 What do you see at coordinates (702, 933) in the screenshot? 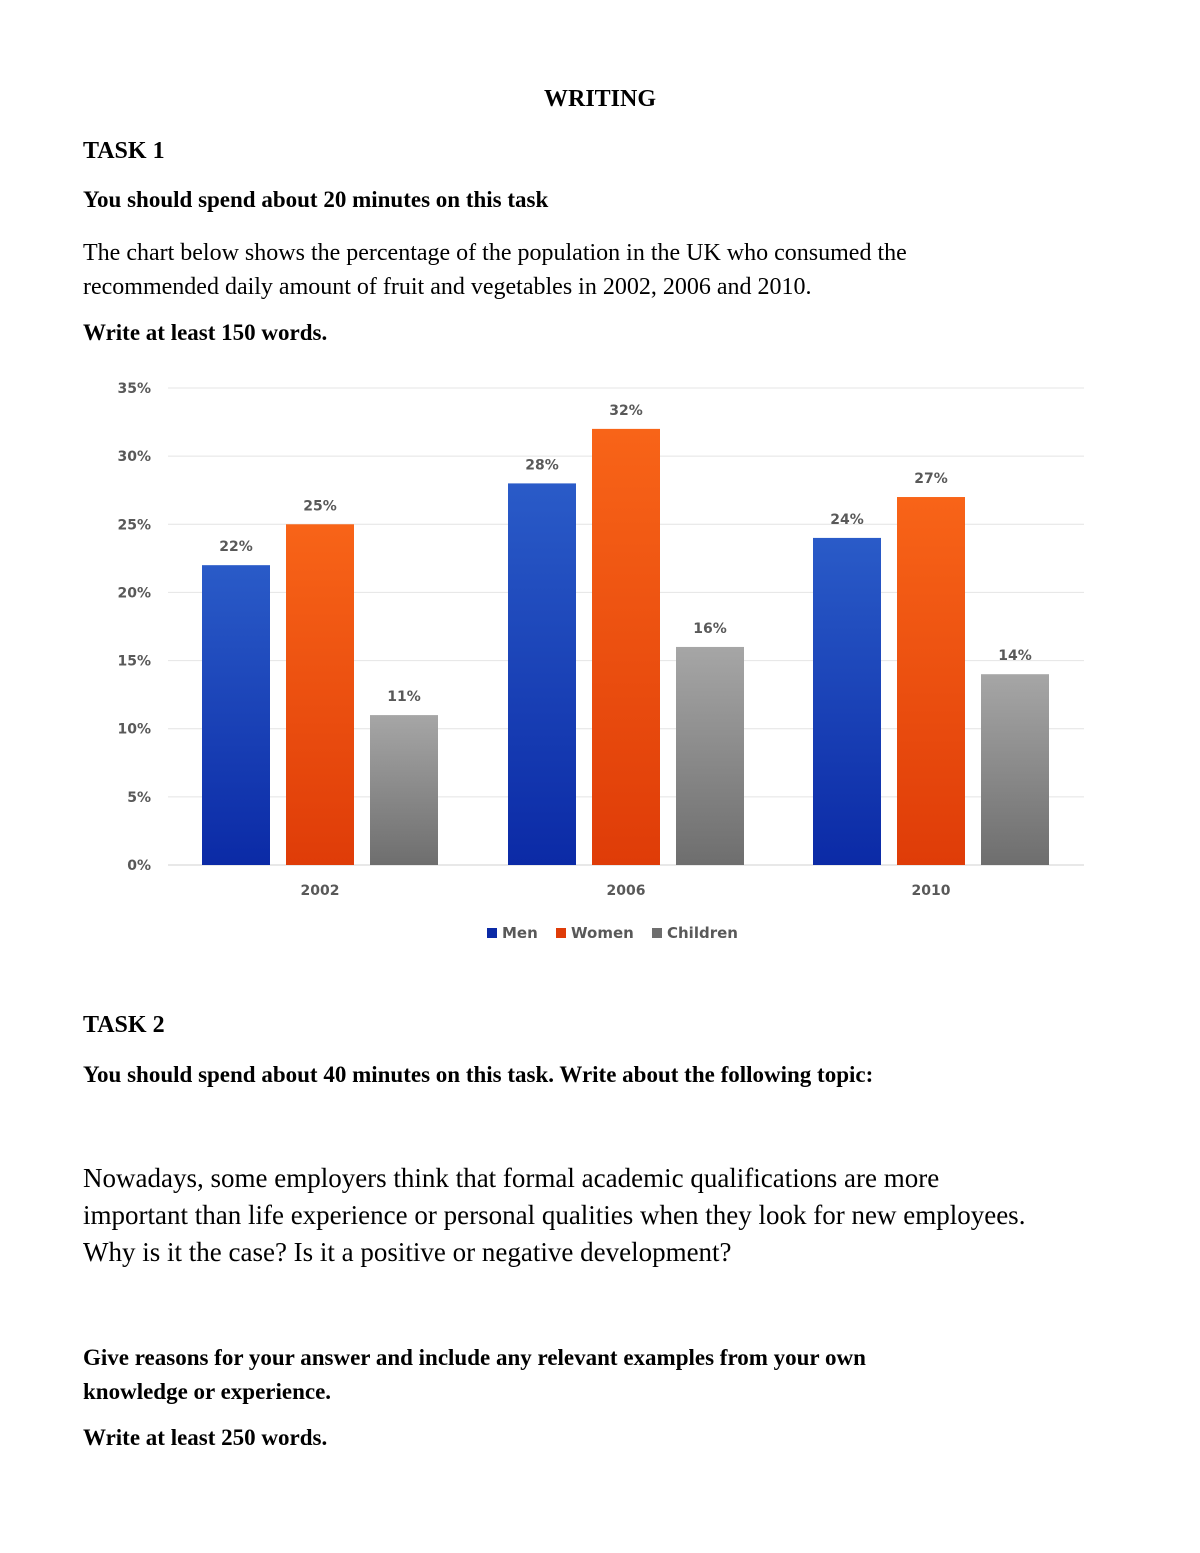
I see `legend-label-children: Children` at bounding box center [702, 933].